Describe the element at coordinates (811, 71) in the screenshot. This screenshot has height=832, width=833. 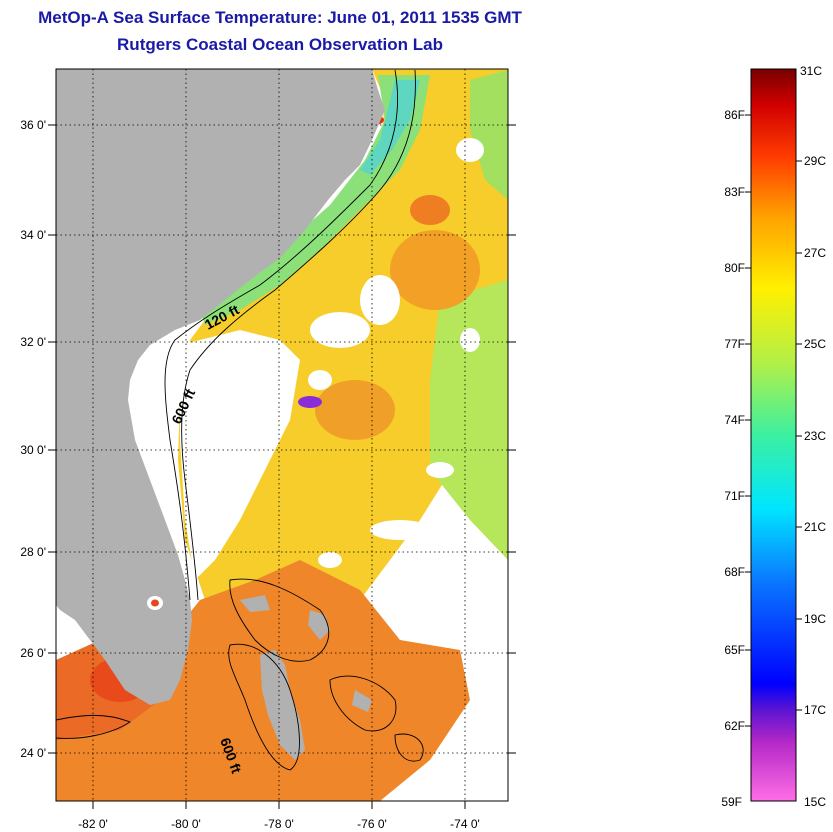
I see `colorbar-c-label: 31C` at that location.